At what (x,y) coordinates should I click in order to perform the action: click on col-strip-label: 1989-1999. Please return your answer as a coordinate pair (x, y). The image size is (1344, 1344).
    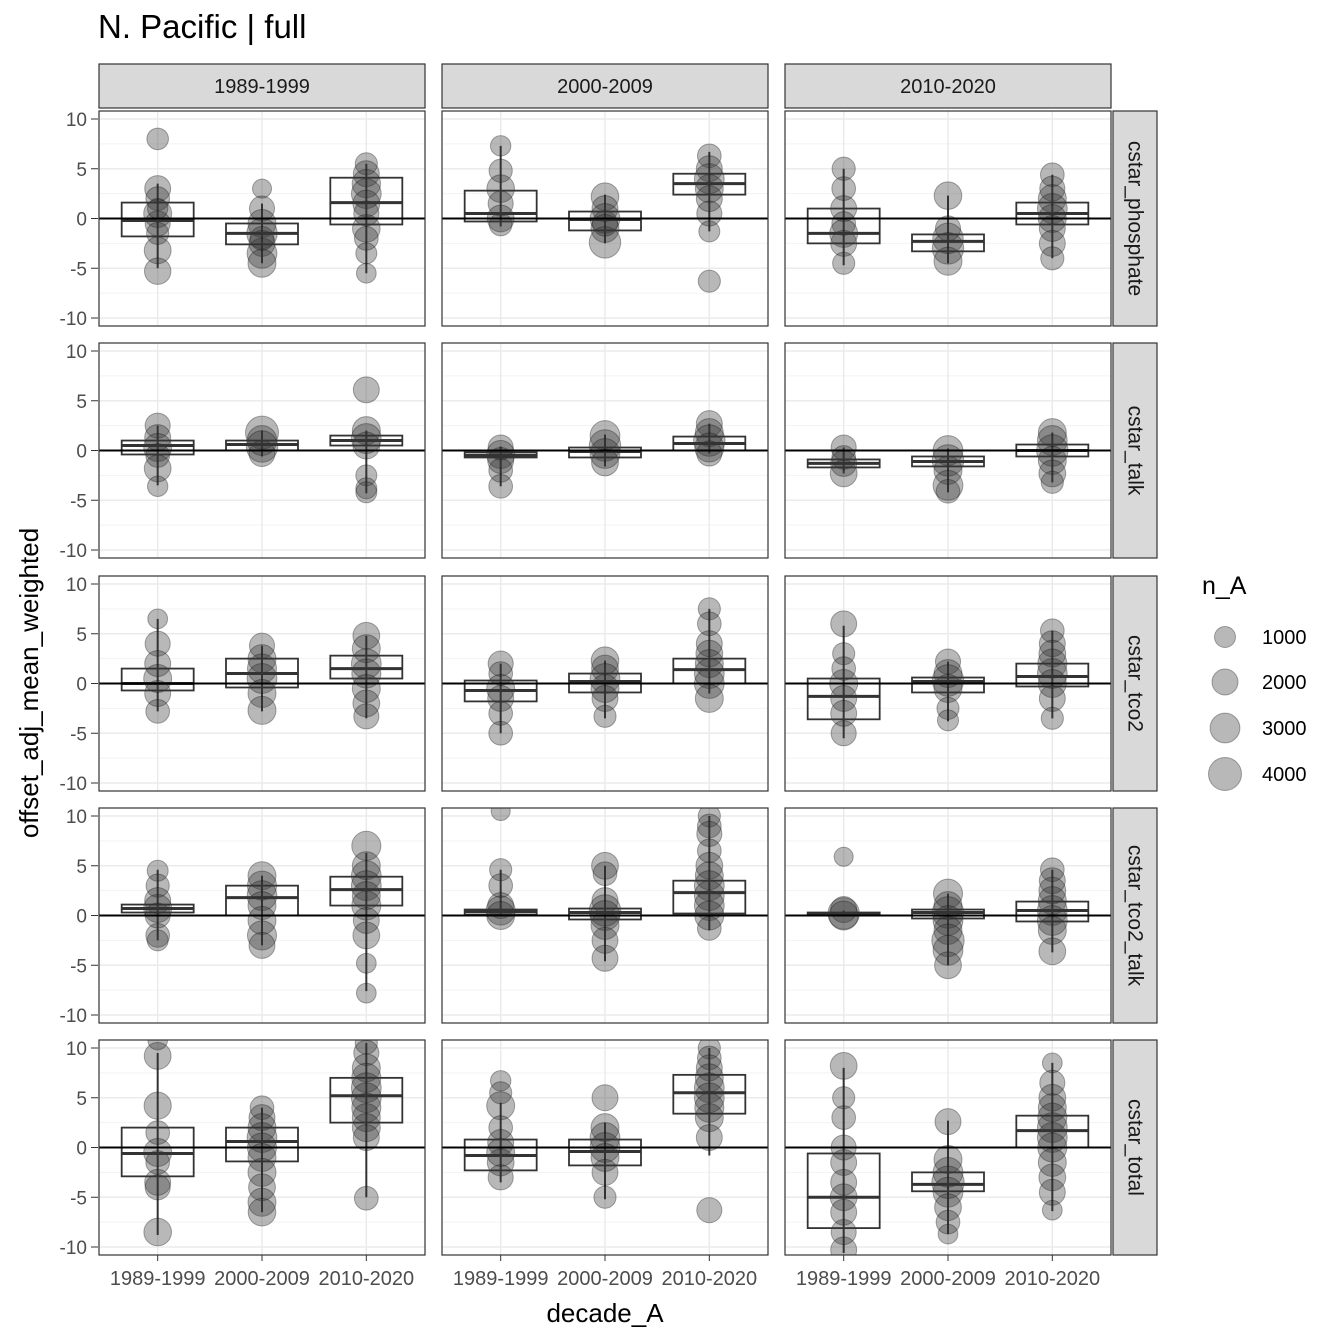
    Looking at the image, I should click on (262, 87).